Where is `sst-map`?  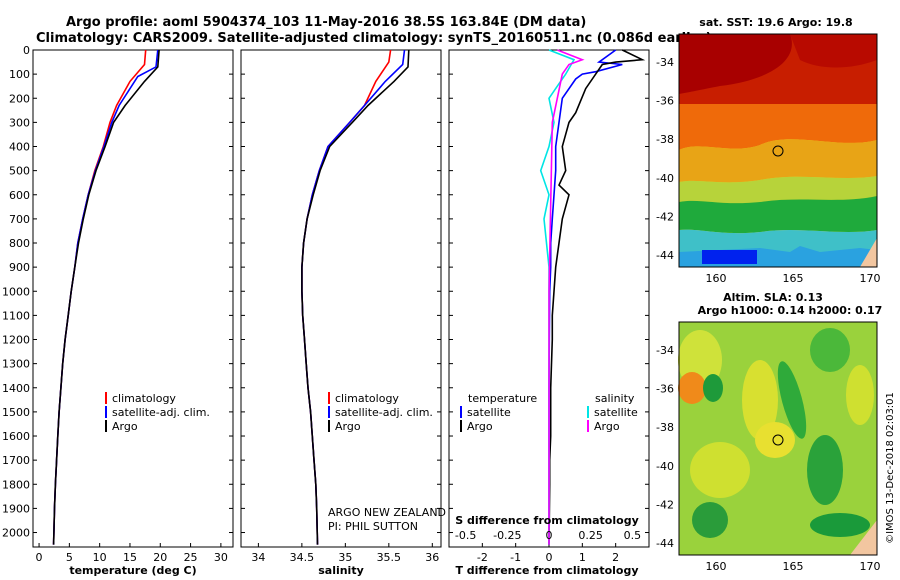
sst-map is located at coordinates (778, 150).